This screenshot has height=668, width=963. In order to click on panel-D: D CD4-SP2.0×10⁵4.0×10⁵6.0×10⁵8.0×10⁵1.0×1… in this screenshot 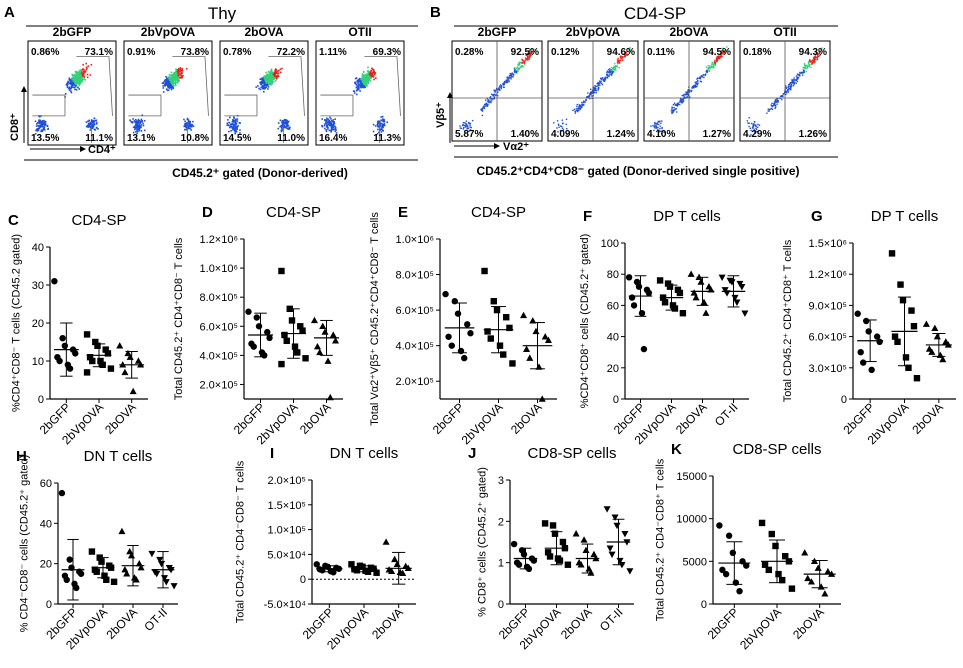, I will do `click(258, 325)`.